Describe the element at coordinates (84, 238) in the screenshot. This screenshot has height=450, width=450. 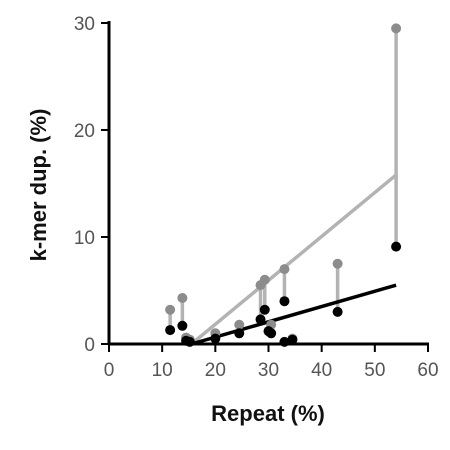
I see `y-tick-label: 10` at that location.